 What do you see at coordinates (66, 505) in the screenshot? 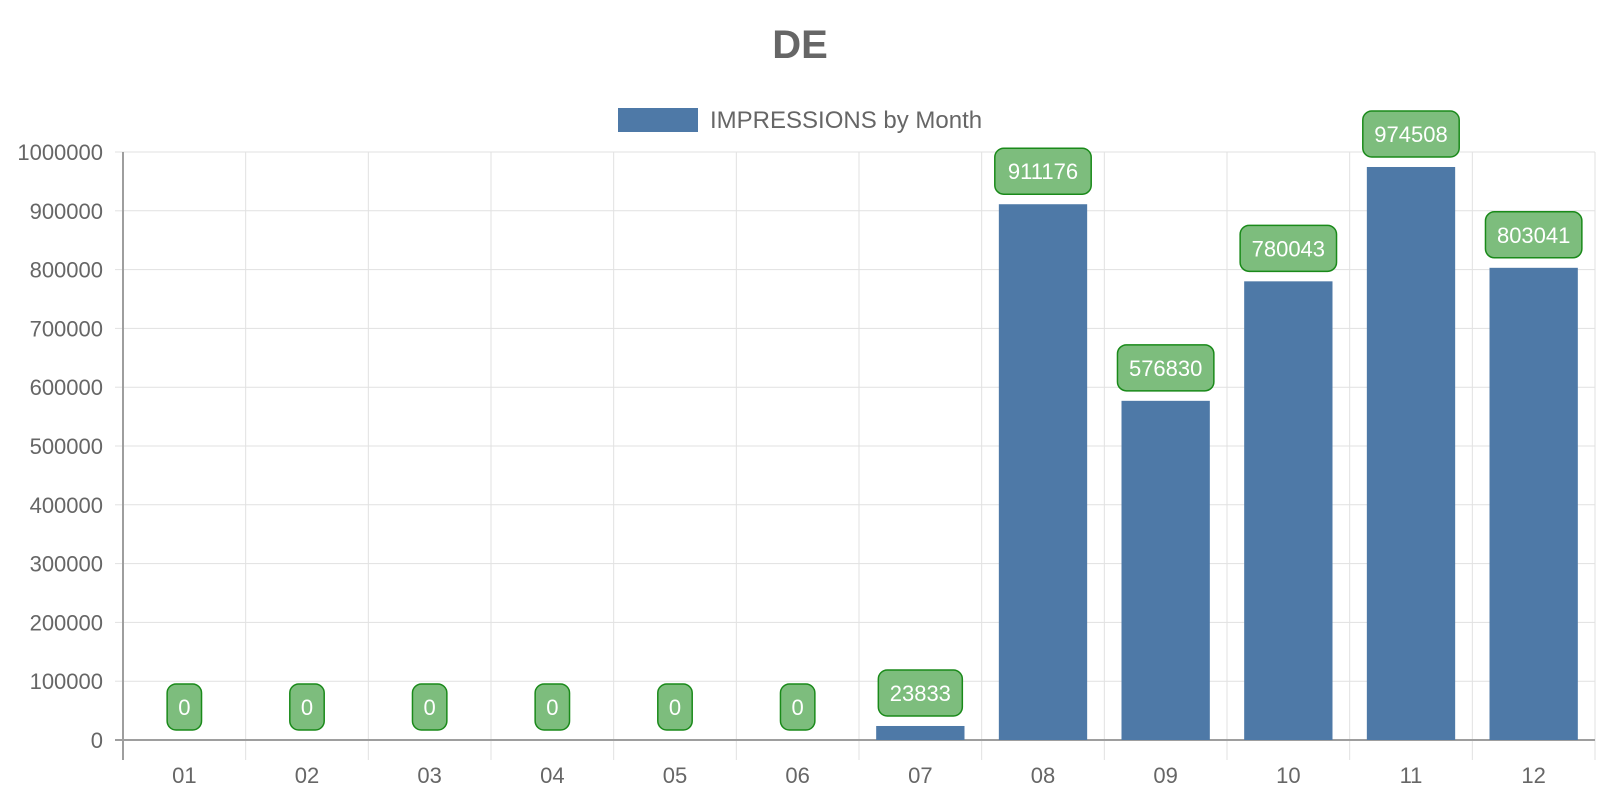
I see `y-tick-label: 400000` at bounding box center [66, 505].